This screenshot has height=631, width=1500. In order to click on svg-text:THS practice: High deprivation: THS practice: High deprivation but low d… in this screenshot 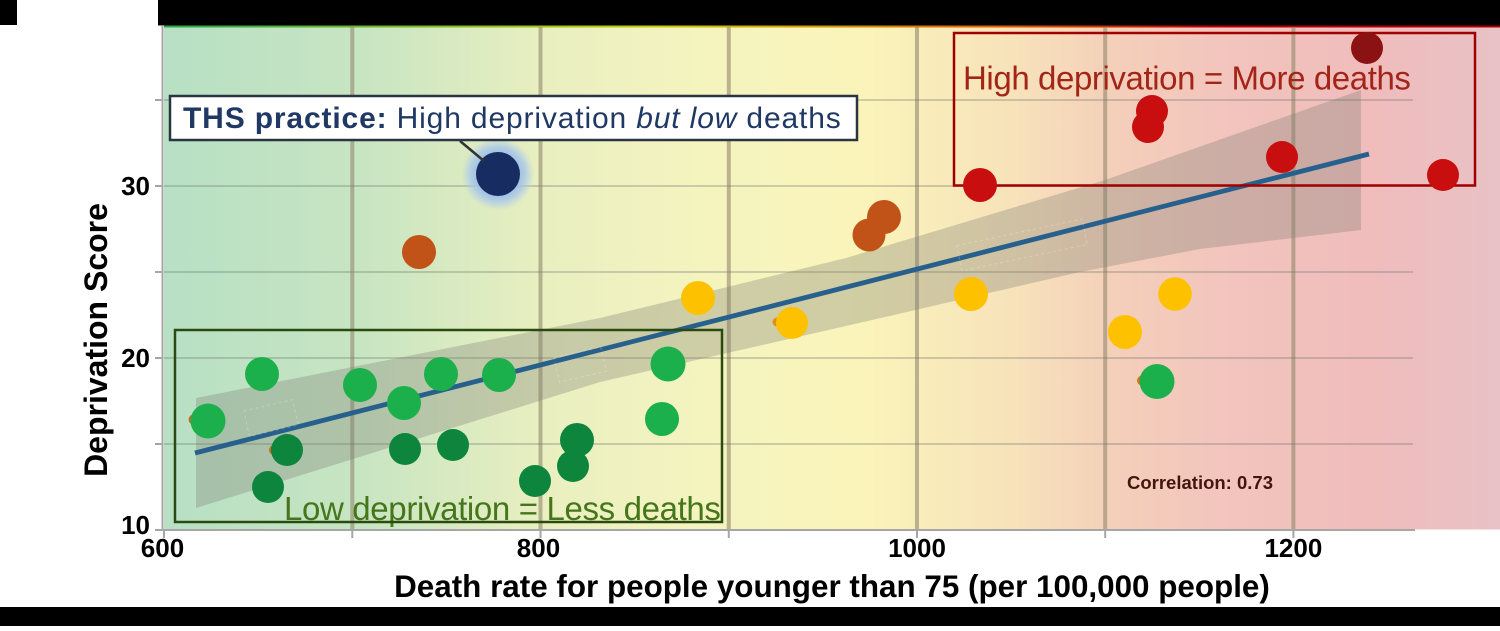, I will do `click(512, 118)`.